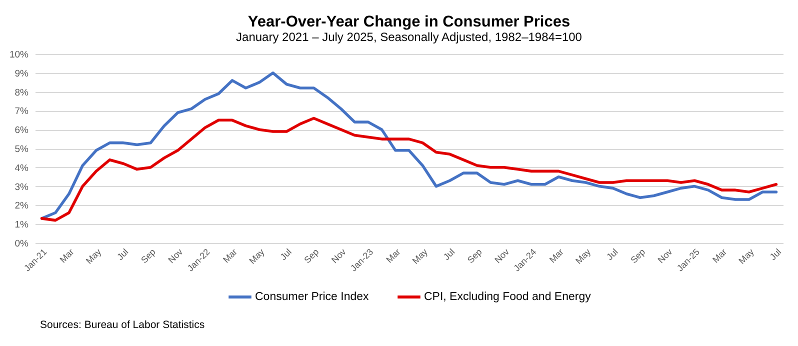 The image size is (798, 346). I want to click on y-tick-label: 5%, so click(22, 149).